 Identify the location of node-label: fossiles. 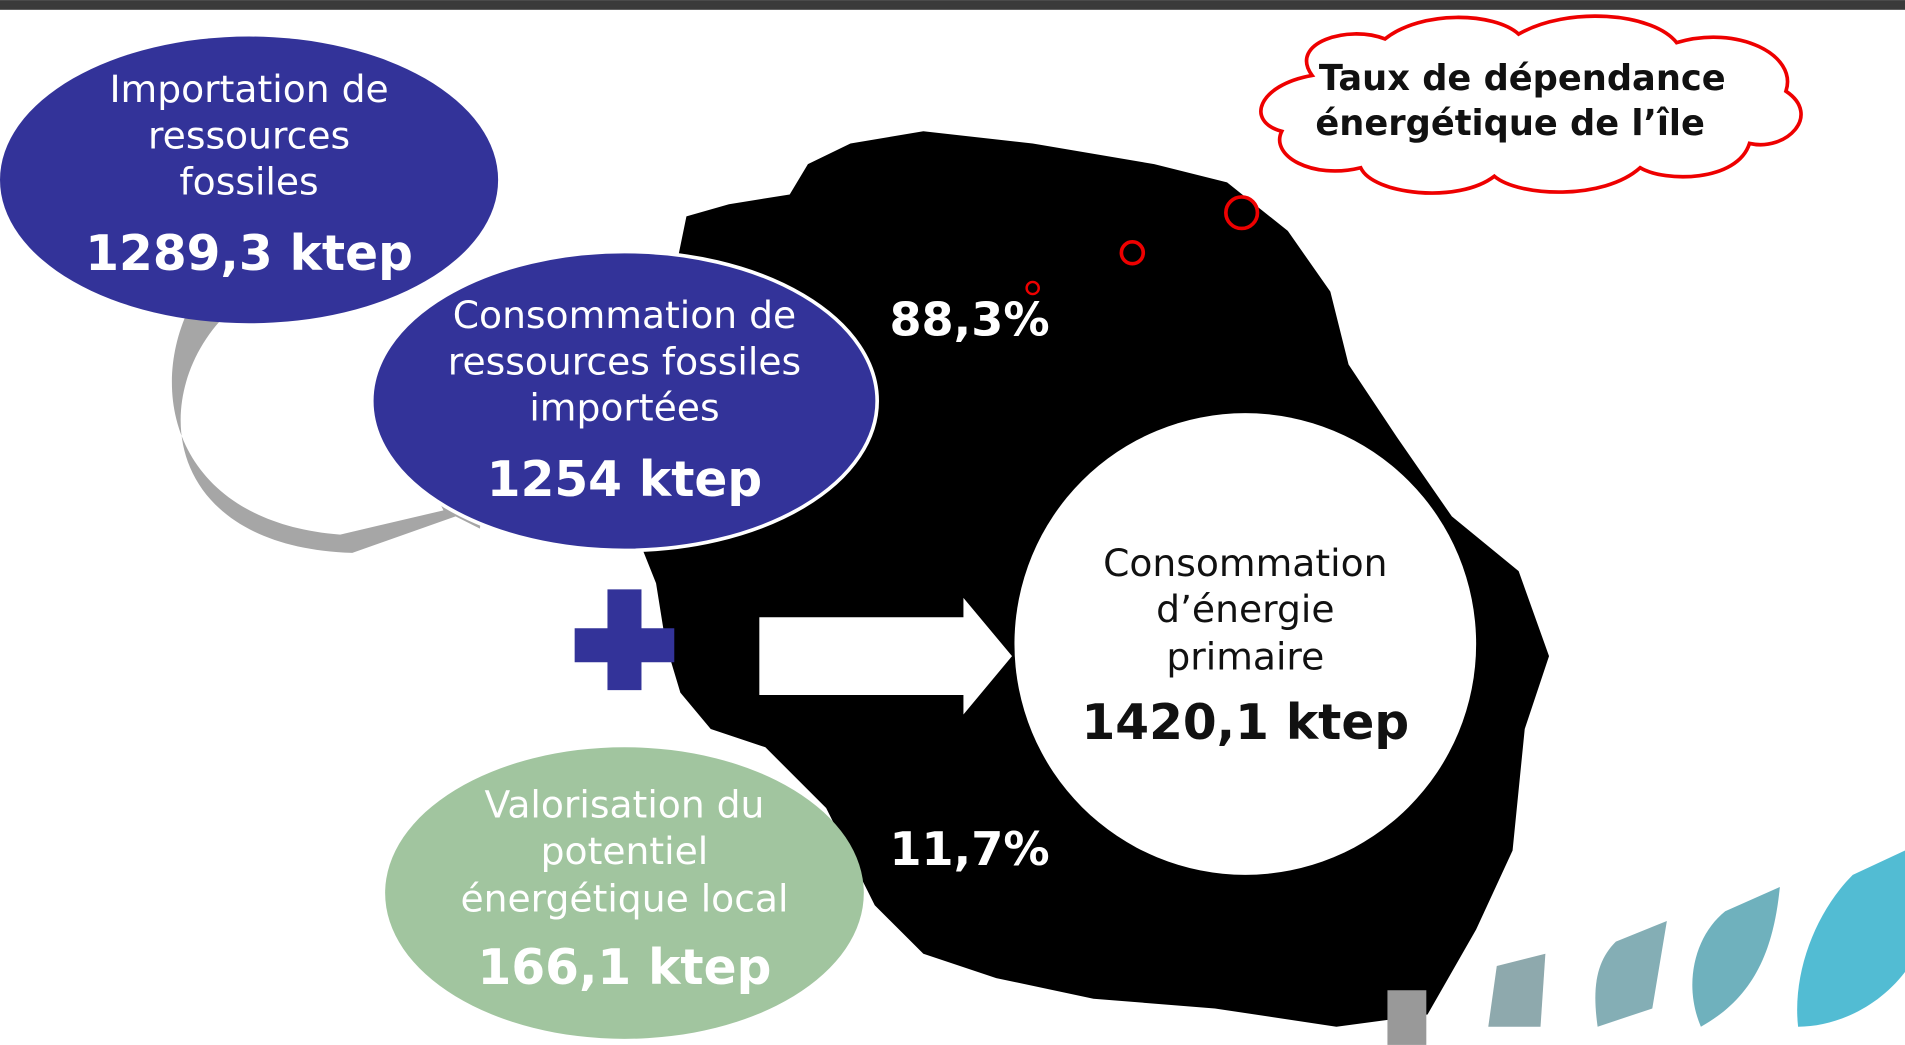
(248, 181).